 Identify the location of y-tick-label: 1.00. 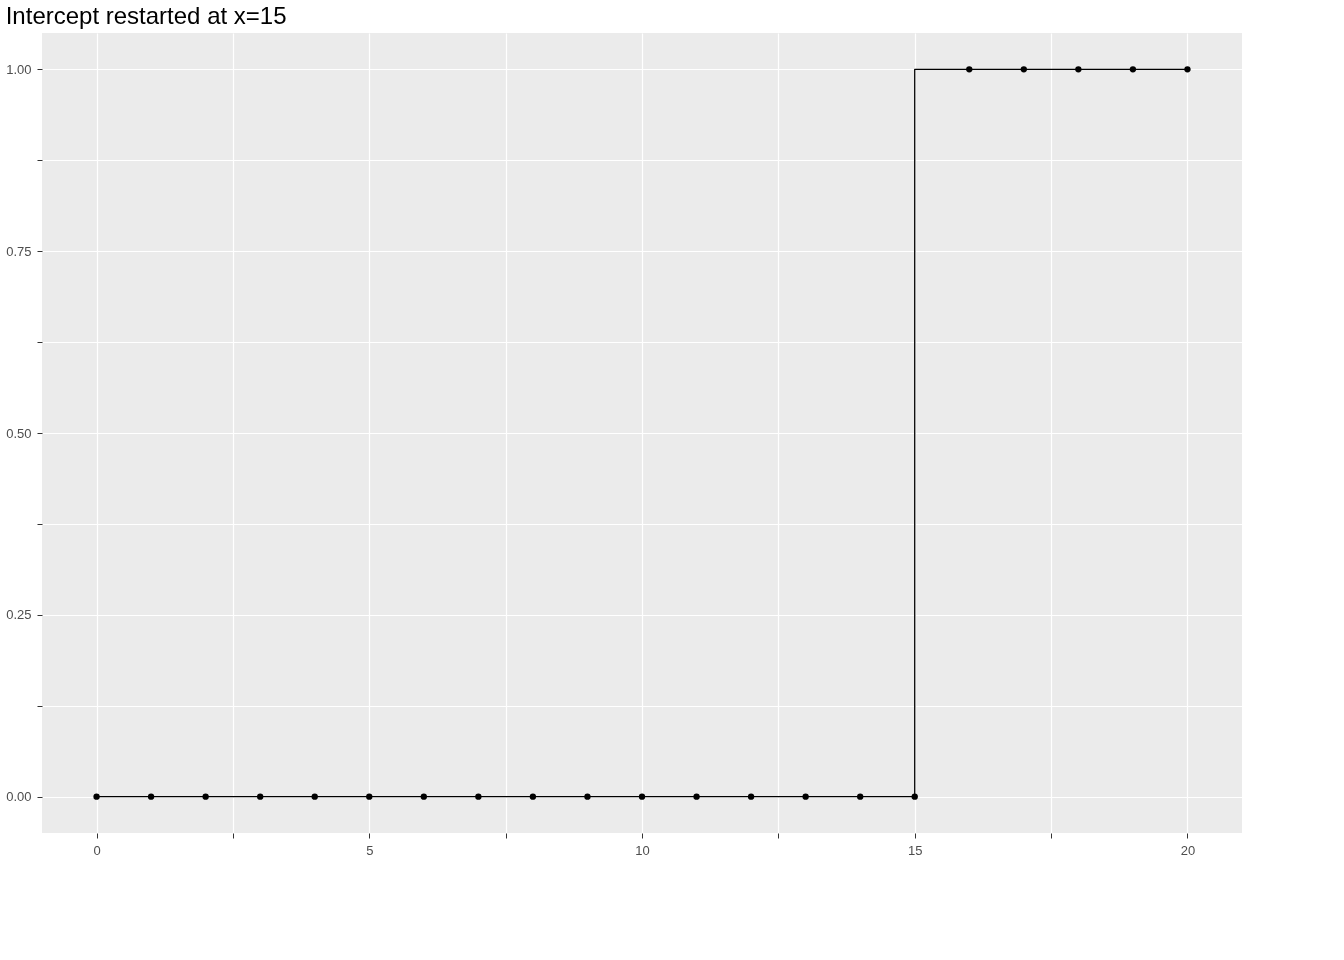
(19, 69).